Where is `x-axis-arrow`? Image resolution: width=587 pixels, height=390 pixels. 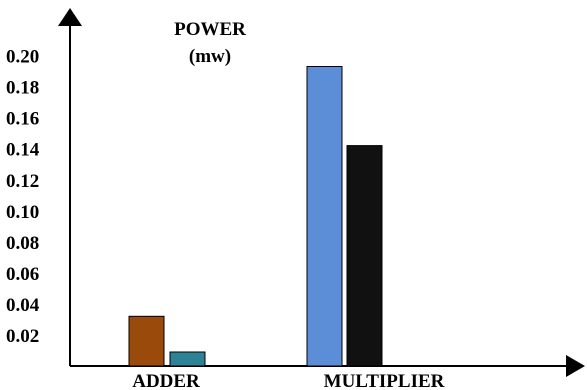 x-axis-arrow is located at coordinates (575, 366).